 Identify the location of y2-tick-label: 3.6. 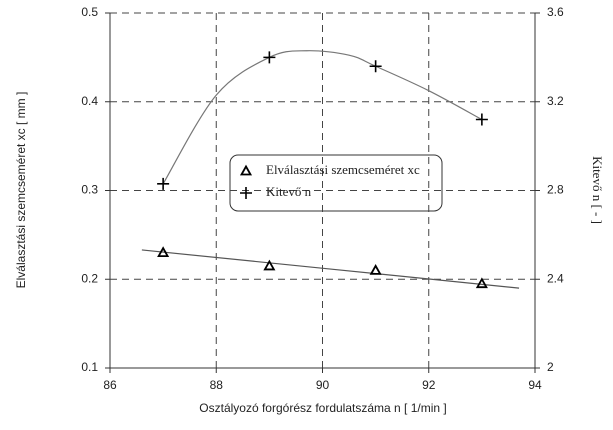
(555, 12).